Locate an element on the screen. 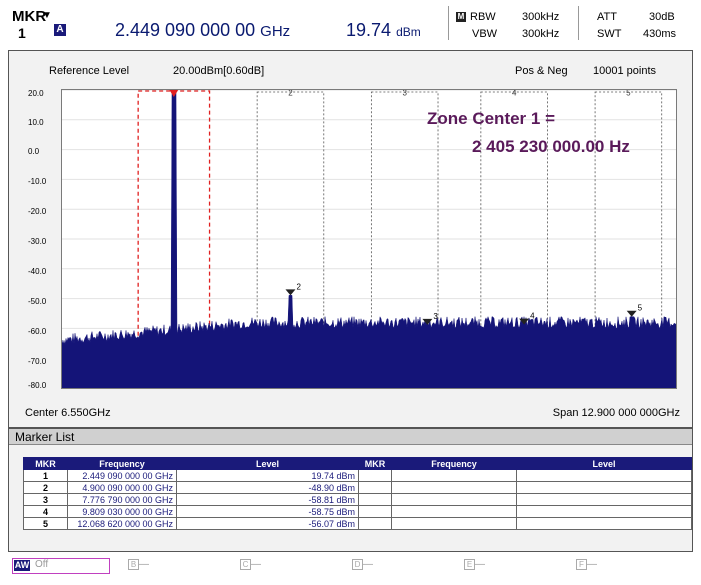 This screenshot has height=585, width=701. trace-d-softkey: D — is located at coordinates (362, 564).